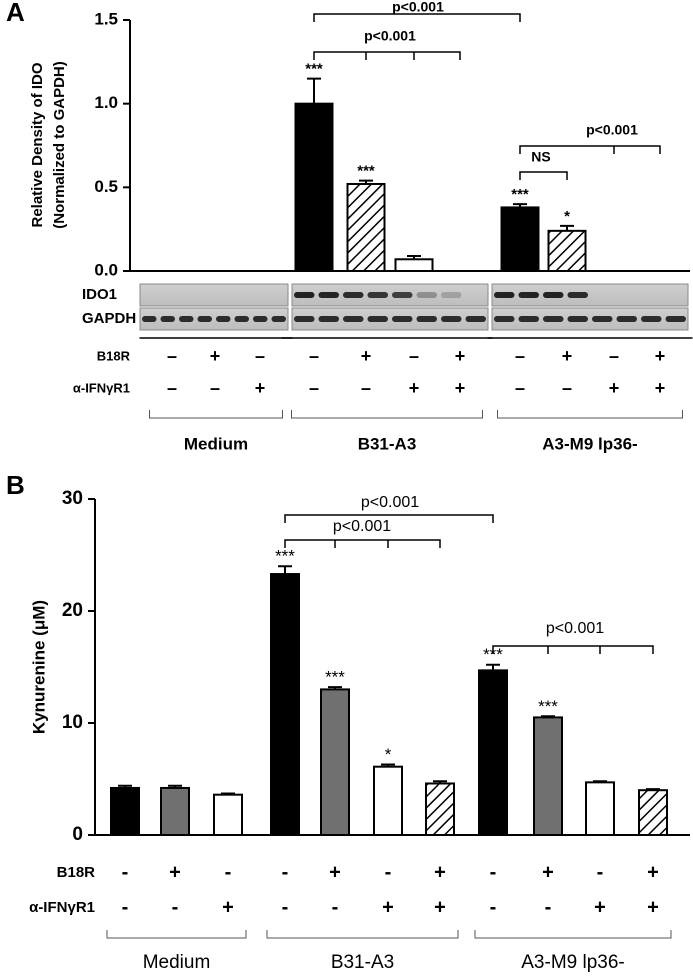  What do you see at coordinates (216, 443) in the screenshot?
I see `group-label: Medium` at bounding box center [216, 443].